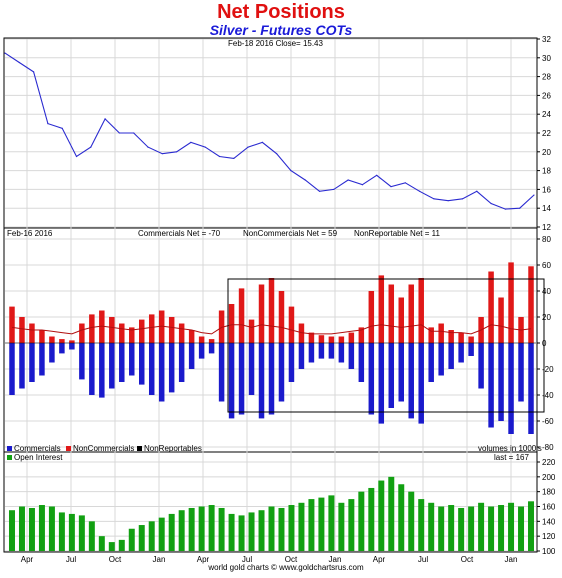 The height and width of the screenshot is (578, 562). I want to click on net-y-tick-label: 80, so click(546, 239).